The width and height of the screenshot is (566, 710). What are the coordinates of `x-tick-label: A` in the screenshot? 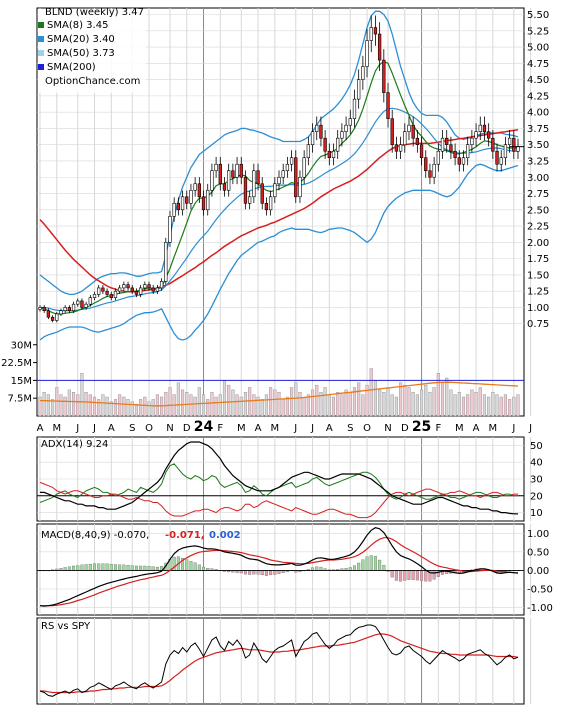 It's located at (111, 428).